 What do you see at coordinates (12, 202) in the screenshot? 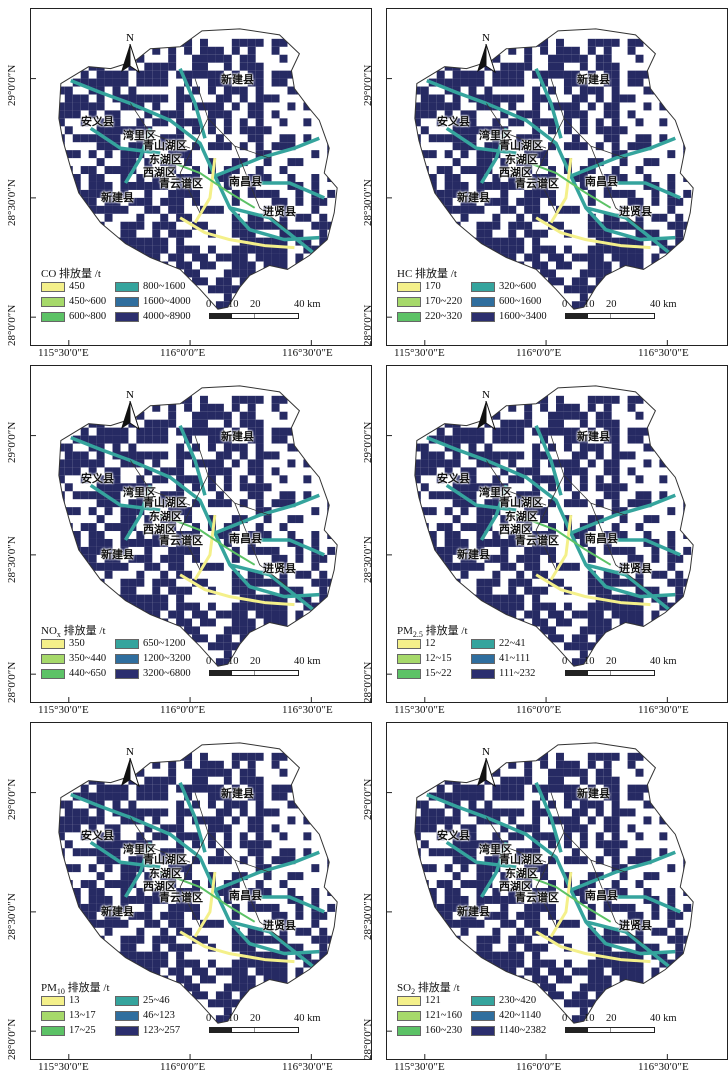
I see `latitude-label: 28°30′0″N` at bounding box center [12, 202].